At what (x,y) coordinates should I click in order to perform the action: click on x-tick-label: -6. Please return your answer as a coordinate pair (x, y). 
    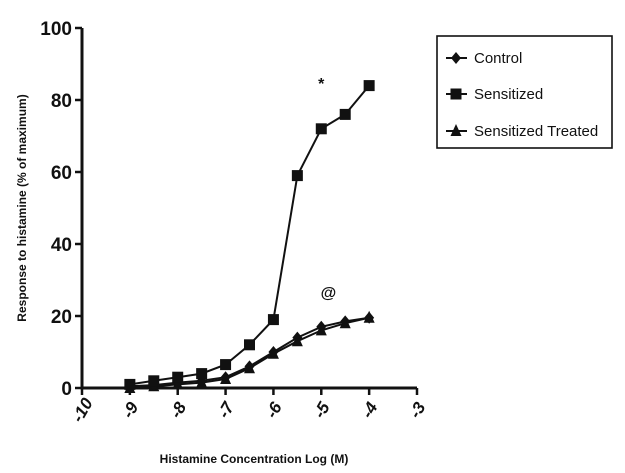
    Looking at the image, I should click on (274, 409).